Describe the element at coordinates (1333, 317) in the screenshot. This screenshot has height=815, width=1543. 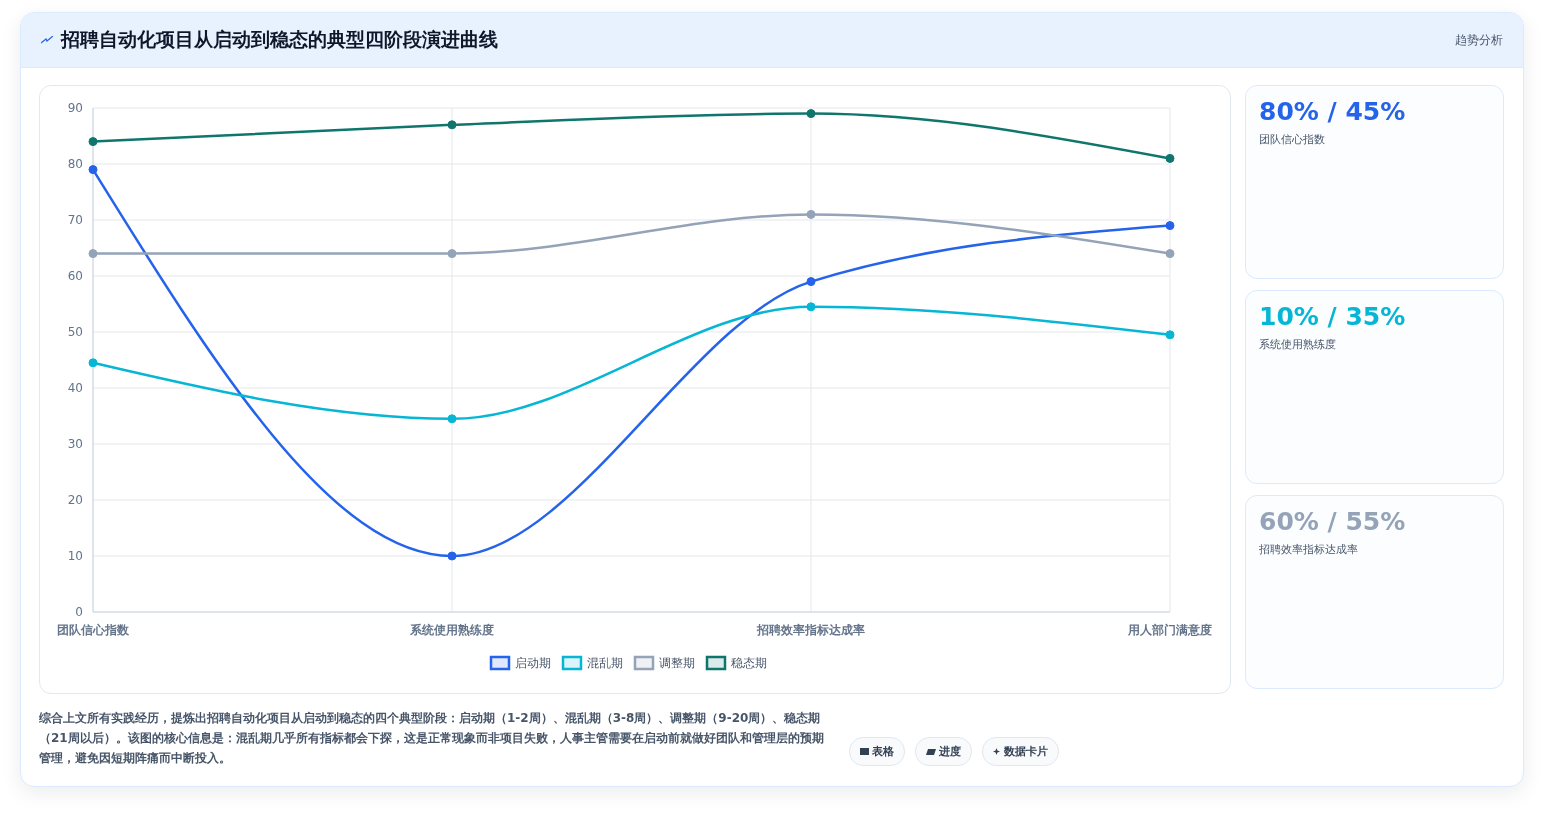
I see `text: 10% / 35%` at that location.